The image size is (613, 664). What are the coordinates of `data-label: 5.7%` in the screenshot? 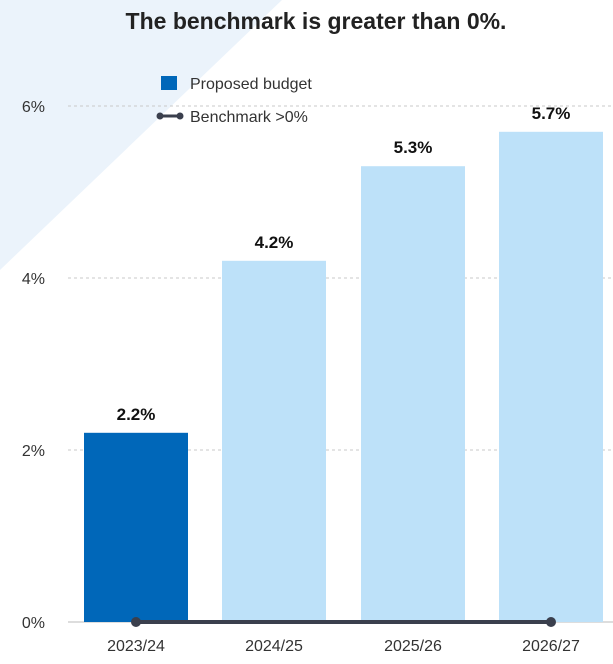 It's located at (551, 113).